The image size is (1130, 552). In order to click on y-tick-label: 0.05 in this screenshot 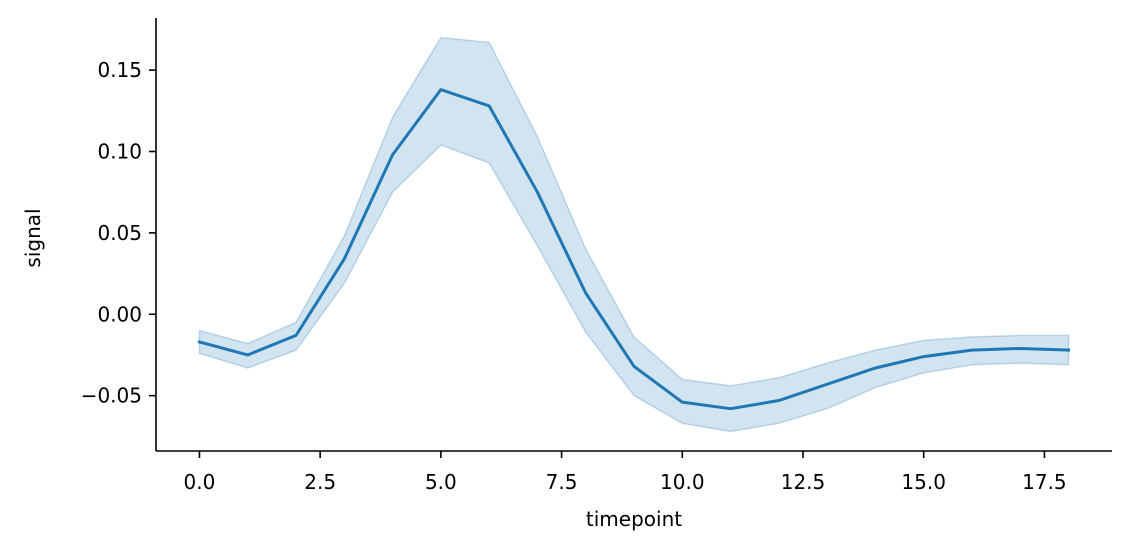, I will do `click(119, 233)`.